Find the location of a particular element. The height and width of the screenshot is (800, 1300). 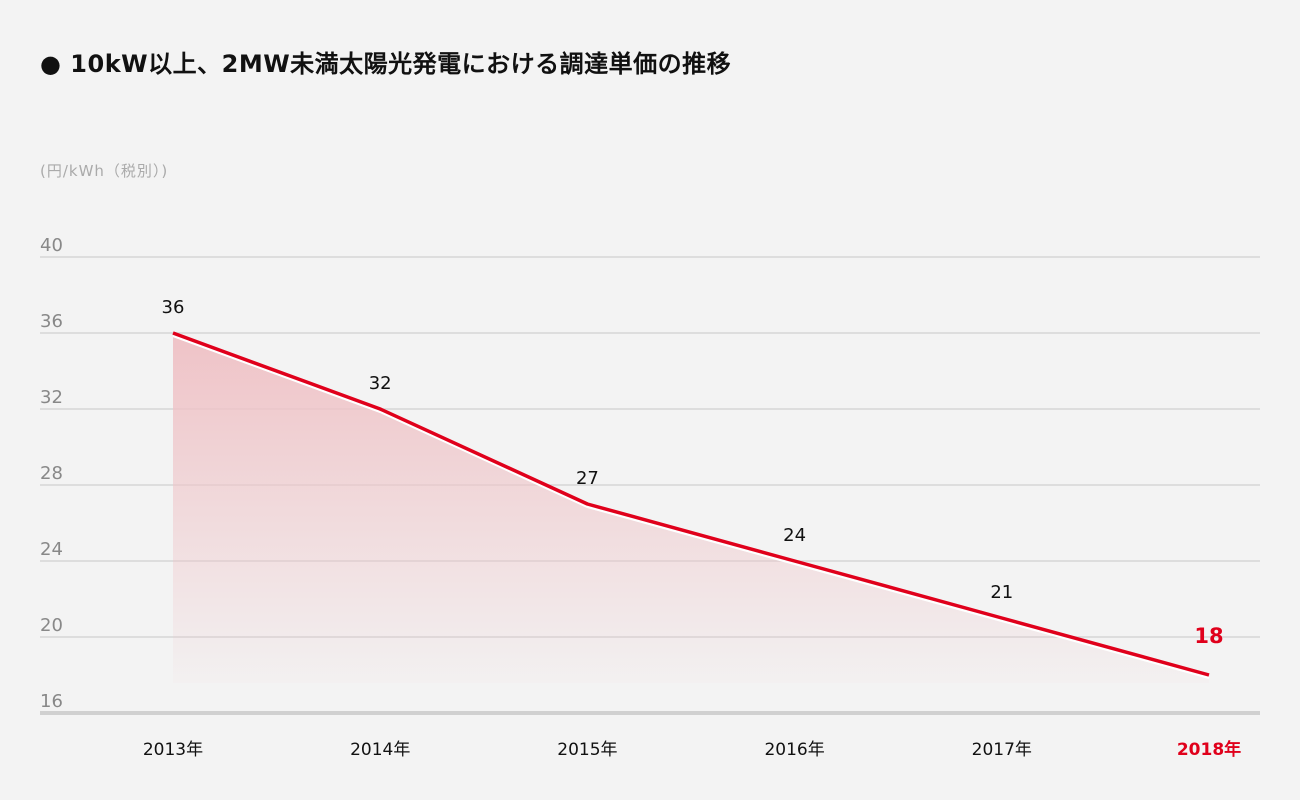

data-label: 24 is located at coordinates (794, 535).